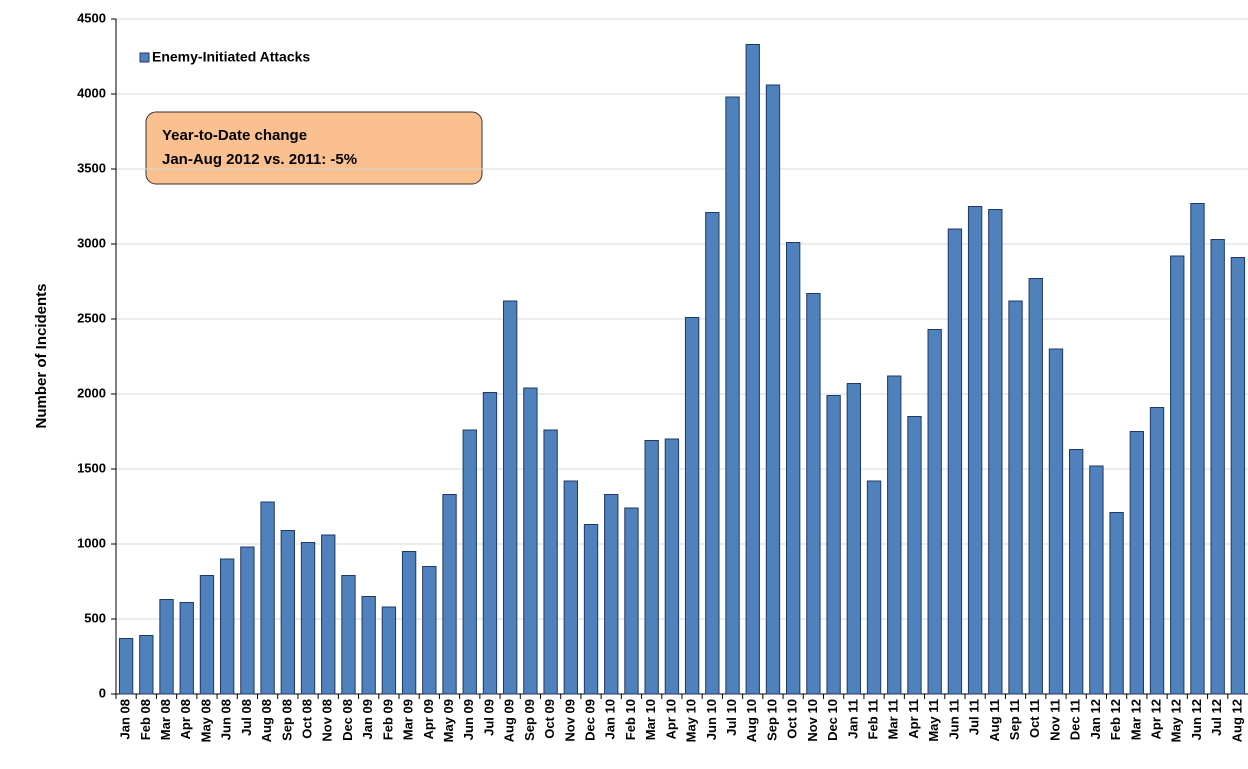 The image size is (1248, 769). What do you see at coordinates (852, 719) in the screenshot?
I see `x-tick-label: Jan 11` at bounding box center [852, 719].